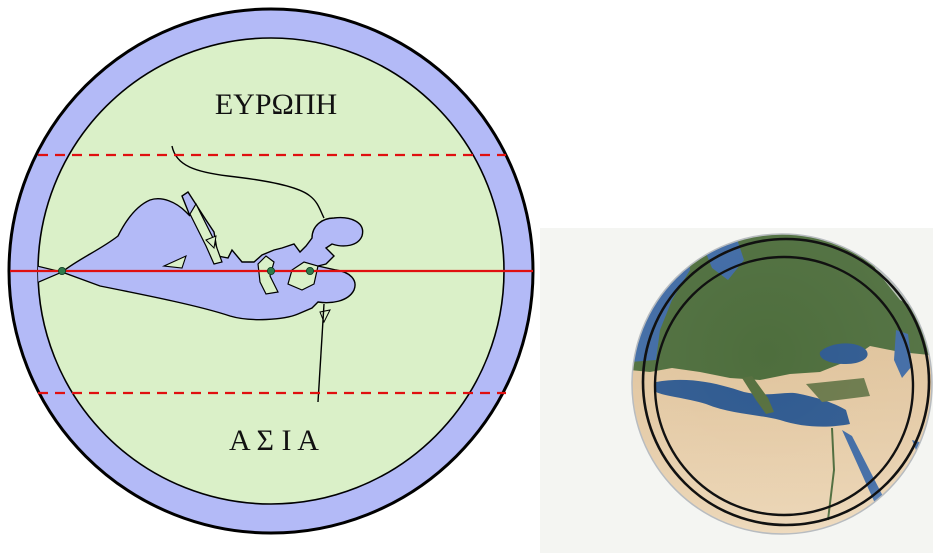  What do you see at coordinates (51, 276) in the screenshot?
I see `western-ocean-inlet` at bounding box center [51, 276].